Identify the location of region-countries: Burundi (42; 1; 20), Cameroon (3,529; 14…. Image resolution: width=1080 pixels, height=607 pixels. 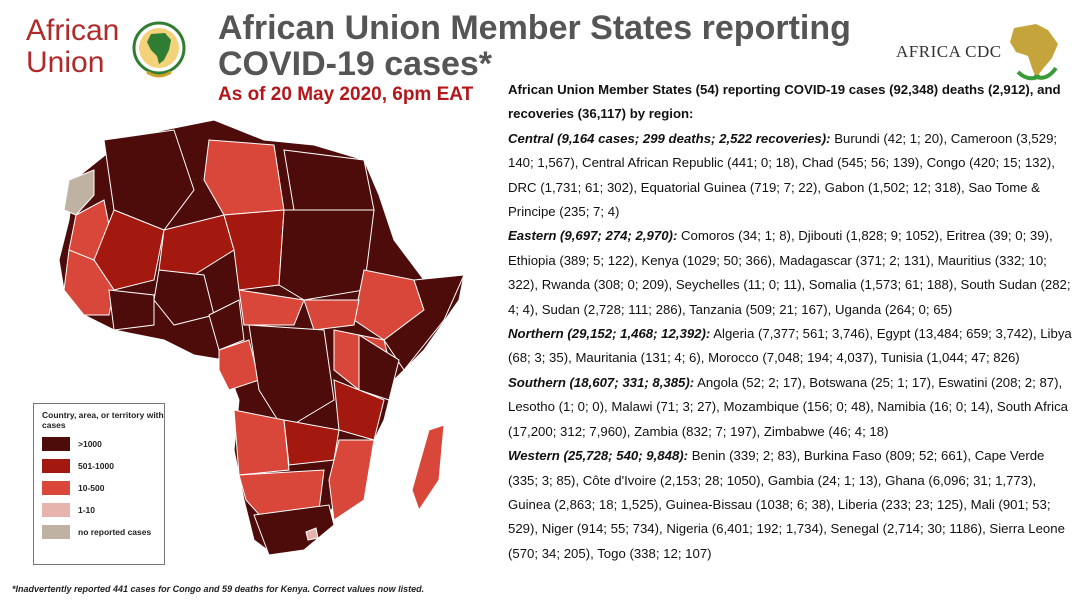
(783, 175).